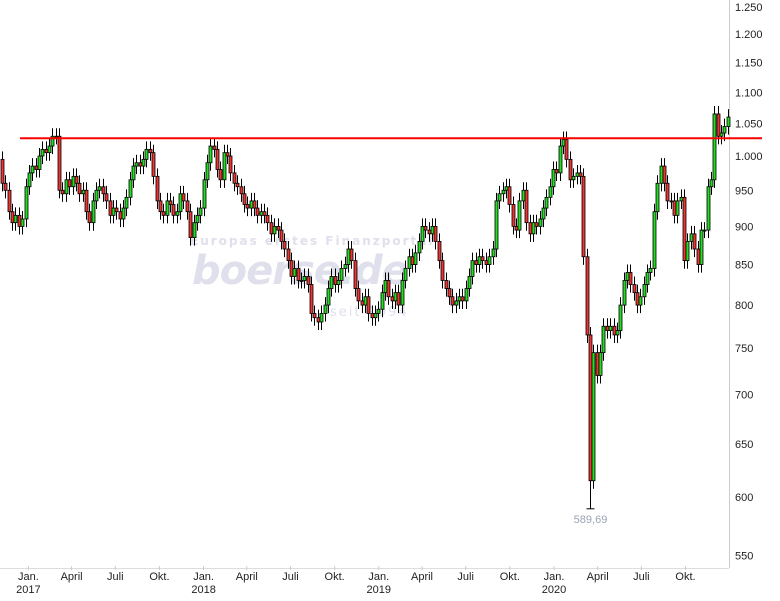 The height and width of the screenshot is (601, 780). I want to click on x-tick-year: 2019, so click(379, 590).